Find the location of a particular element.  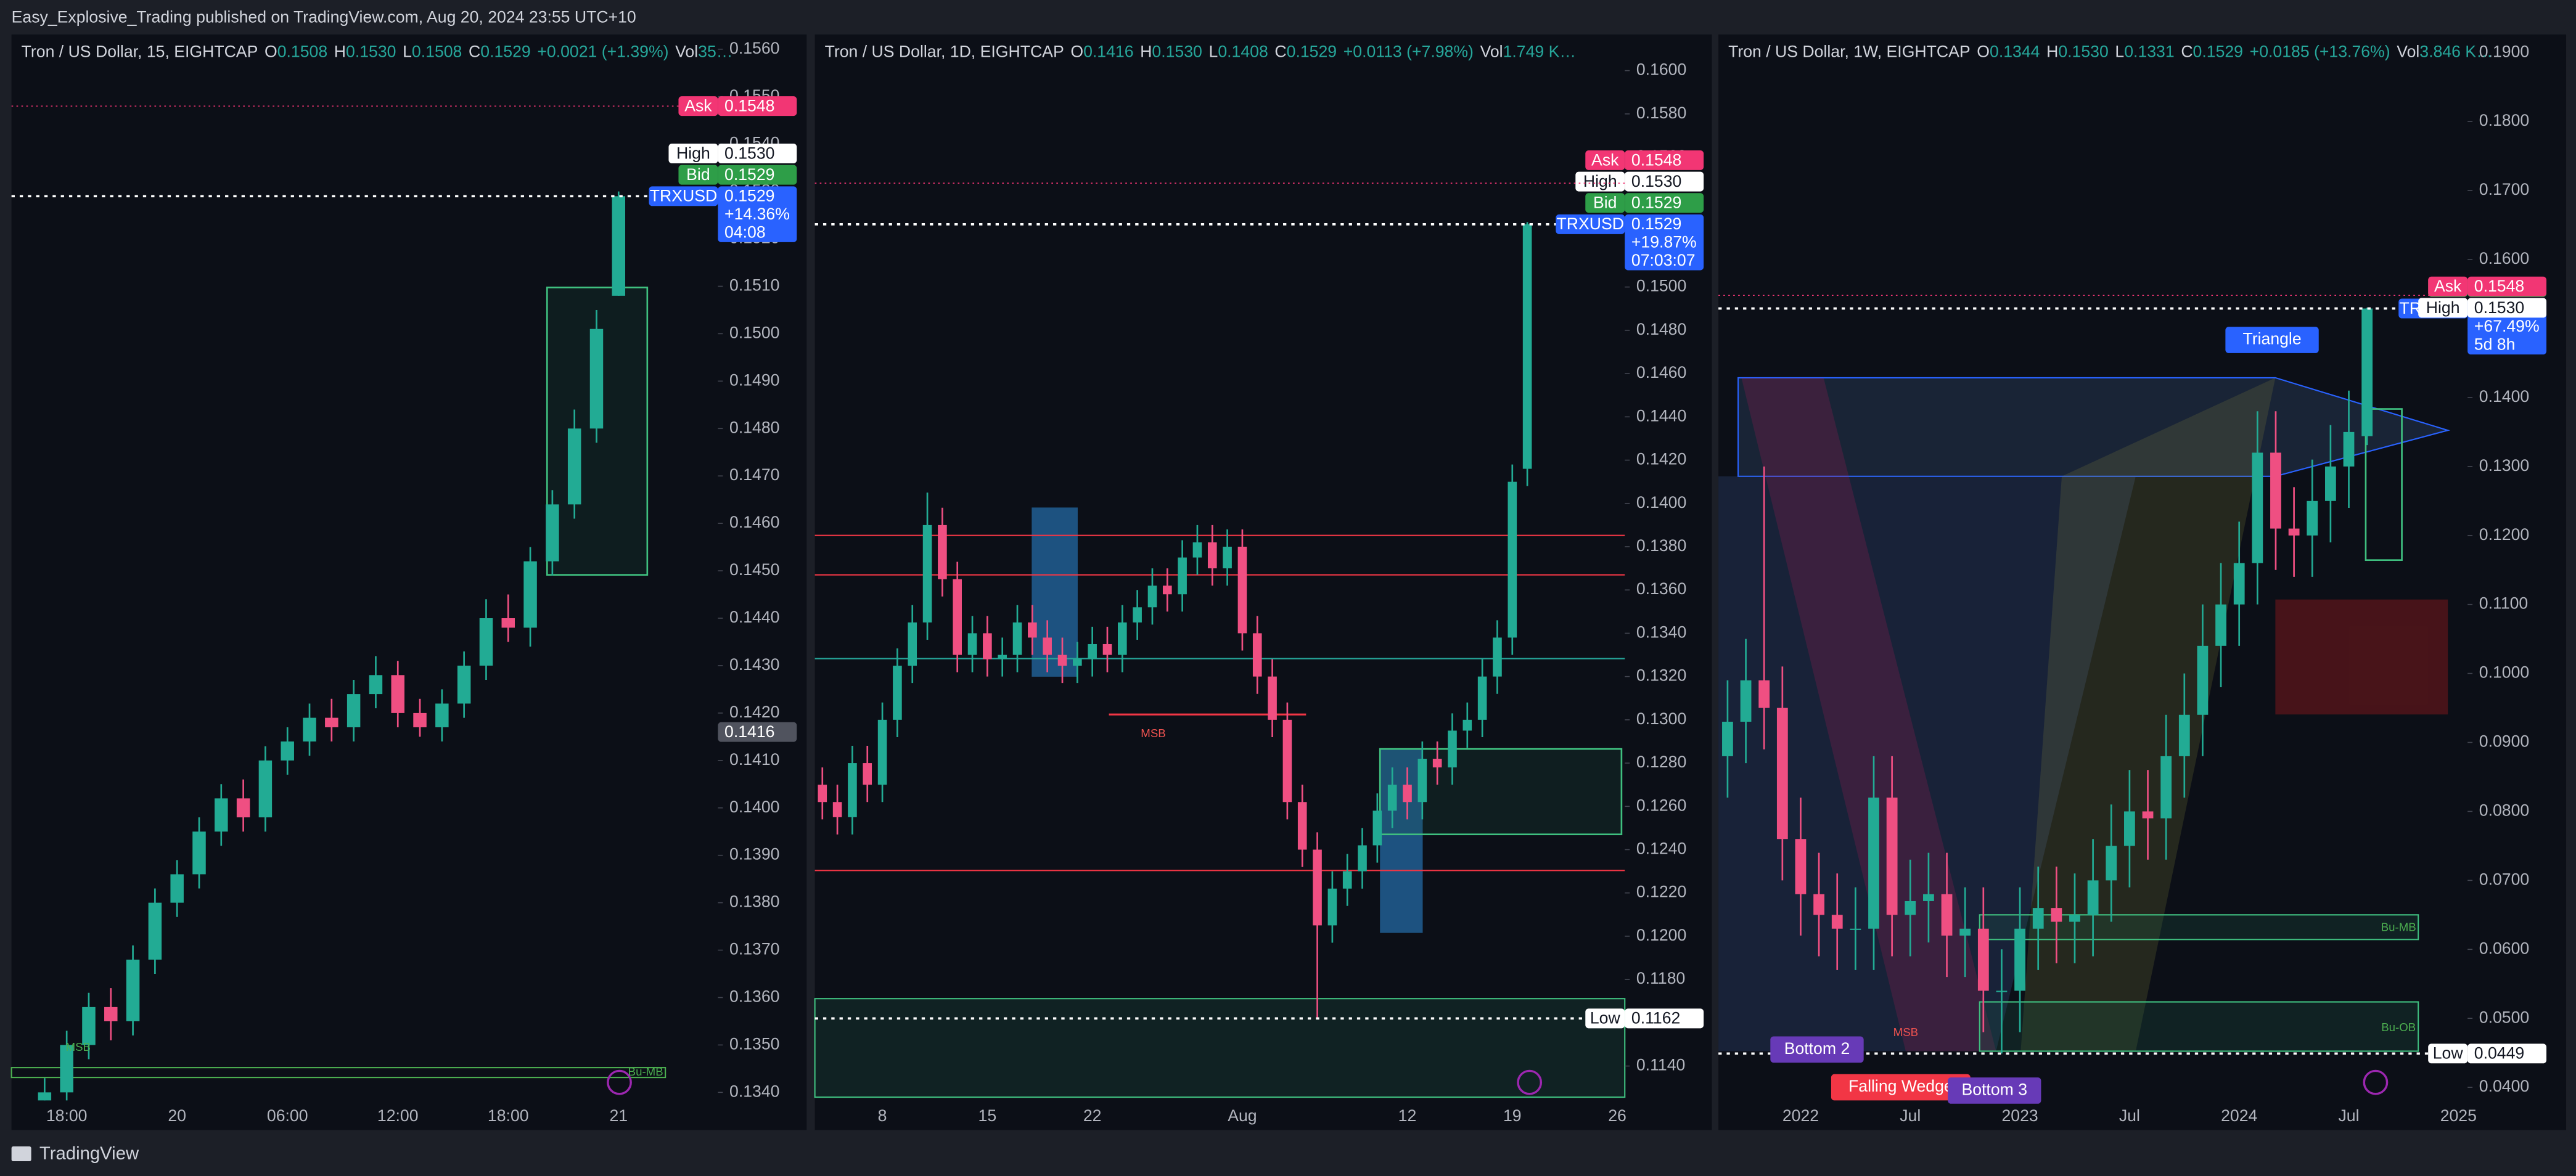

legend-item: H is located at coordinates (1146, 51).